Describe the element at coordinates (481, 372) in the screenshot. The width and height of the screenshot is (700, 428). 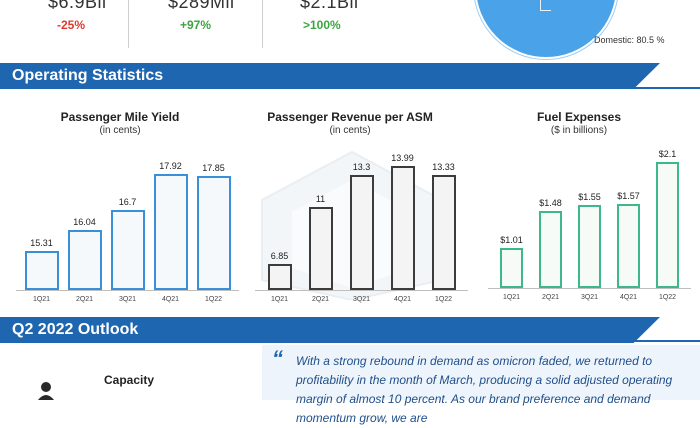
I see `quote-background` at that location.